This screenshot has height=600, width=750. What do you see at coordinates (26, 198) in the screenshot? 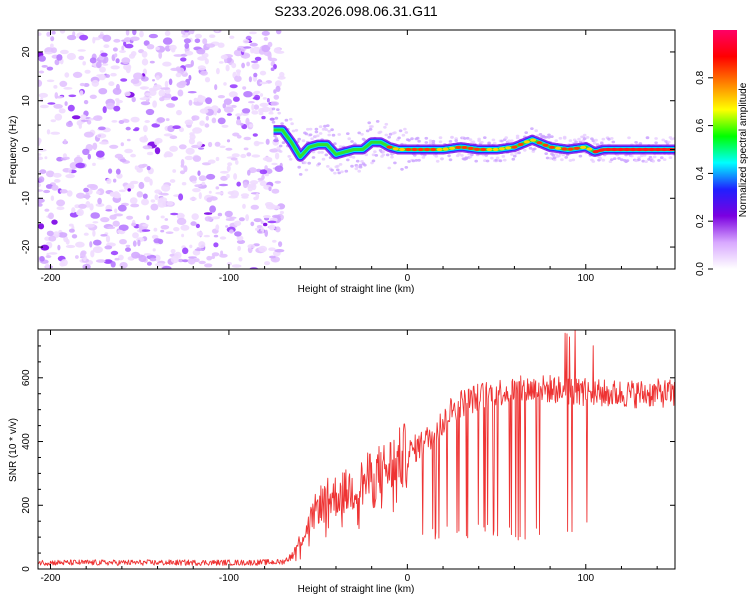
I see `spectrogram-y-tick-label: -10` at bounding box center [26, 198].